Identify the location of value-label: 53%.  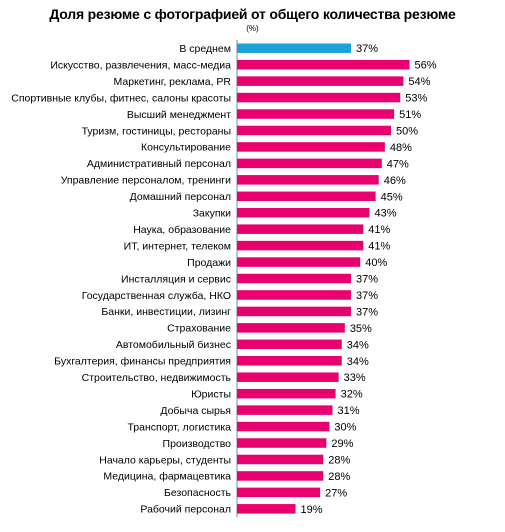
(416, 99).